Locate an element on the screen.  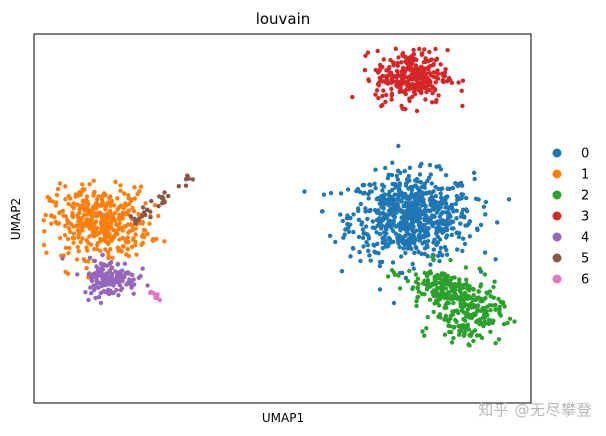
legend-label-5: 5 is located at coordinates (585, 259).